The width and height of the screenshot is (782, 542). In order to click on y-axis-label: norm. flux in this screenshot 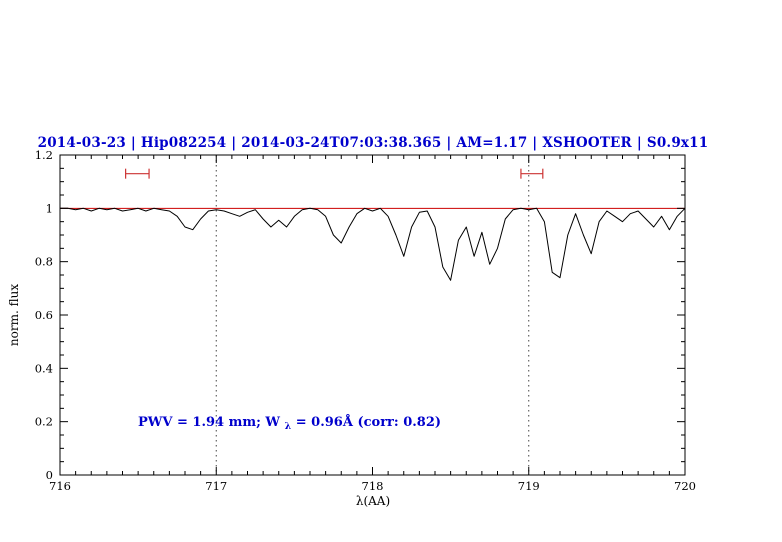, I will do `click(14, 315)`.